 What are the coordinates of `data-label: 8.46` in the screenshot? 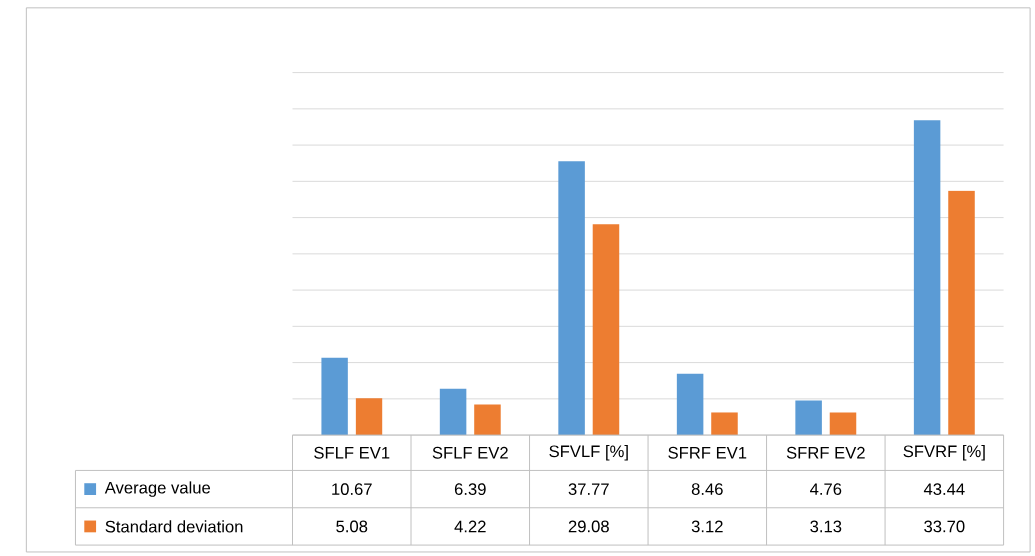 It's located at (707, 489).